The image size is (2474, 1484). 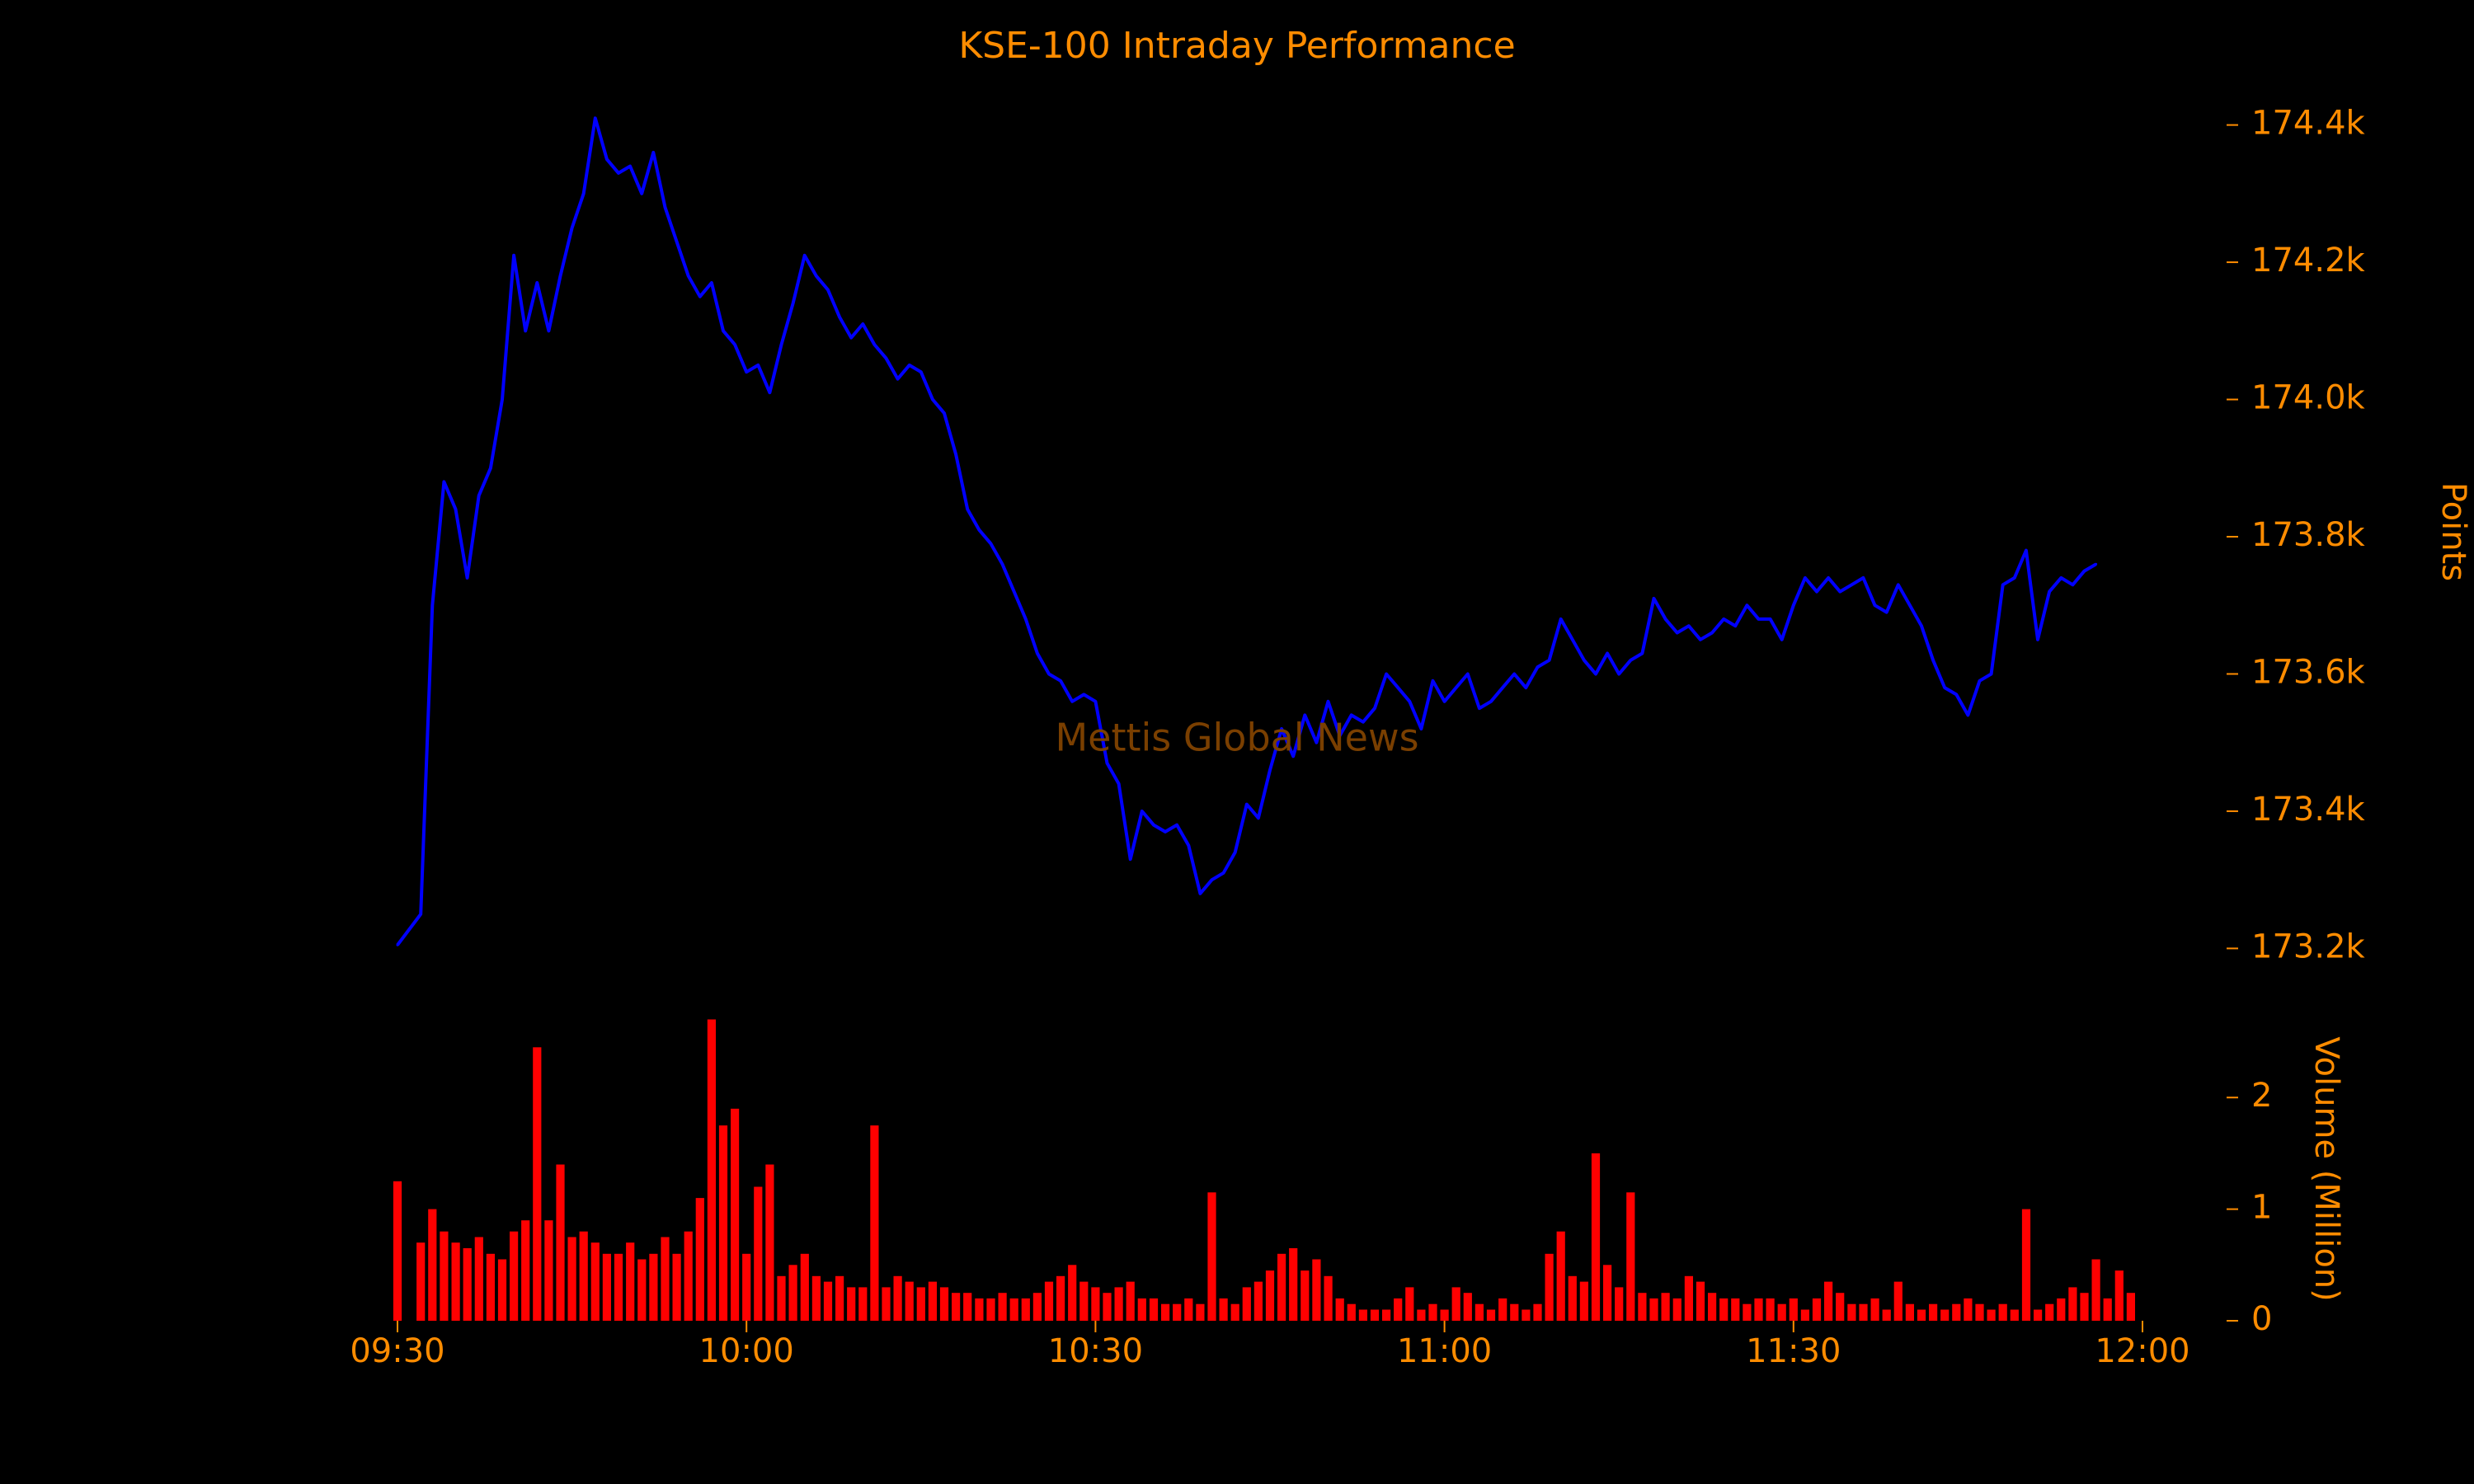 I want to click on price-tick-label: 173.2k, so click(x=2308, y=946).